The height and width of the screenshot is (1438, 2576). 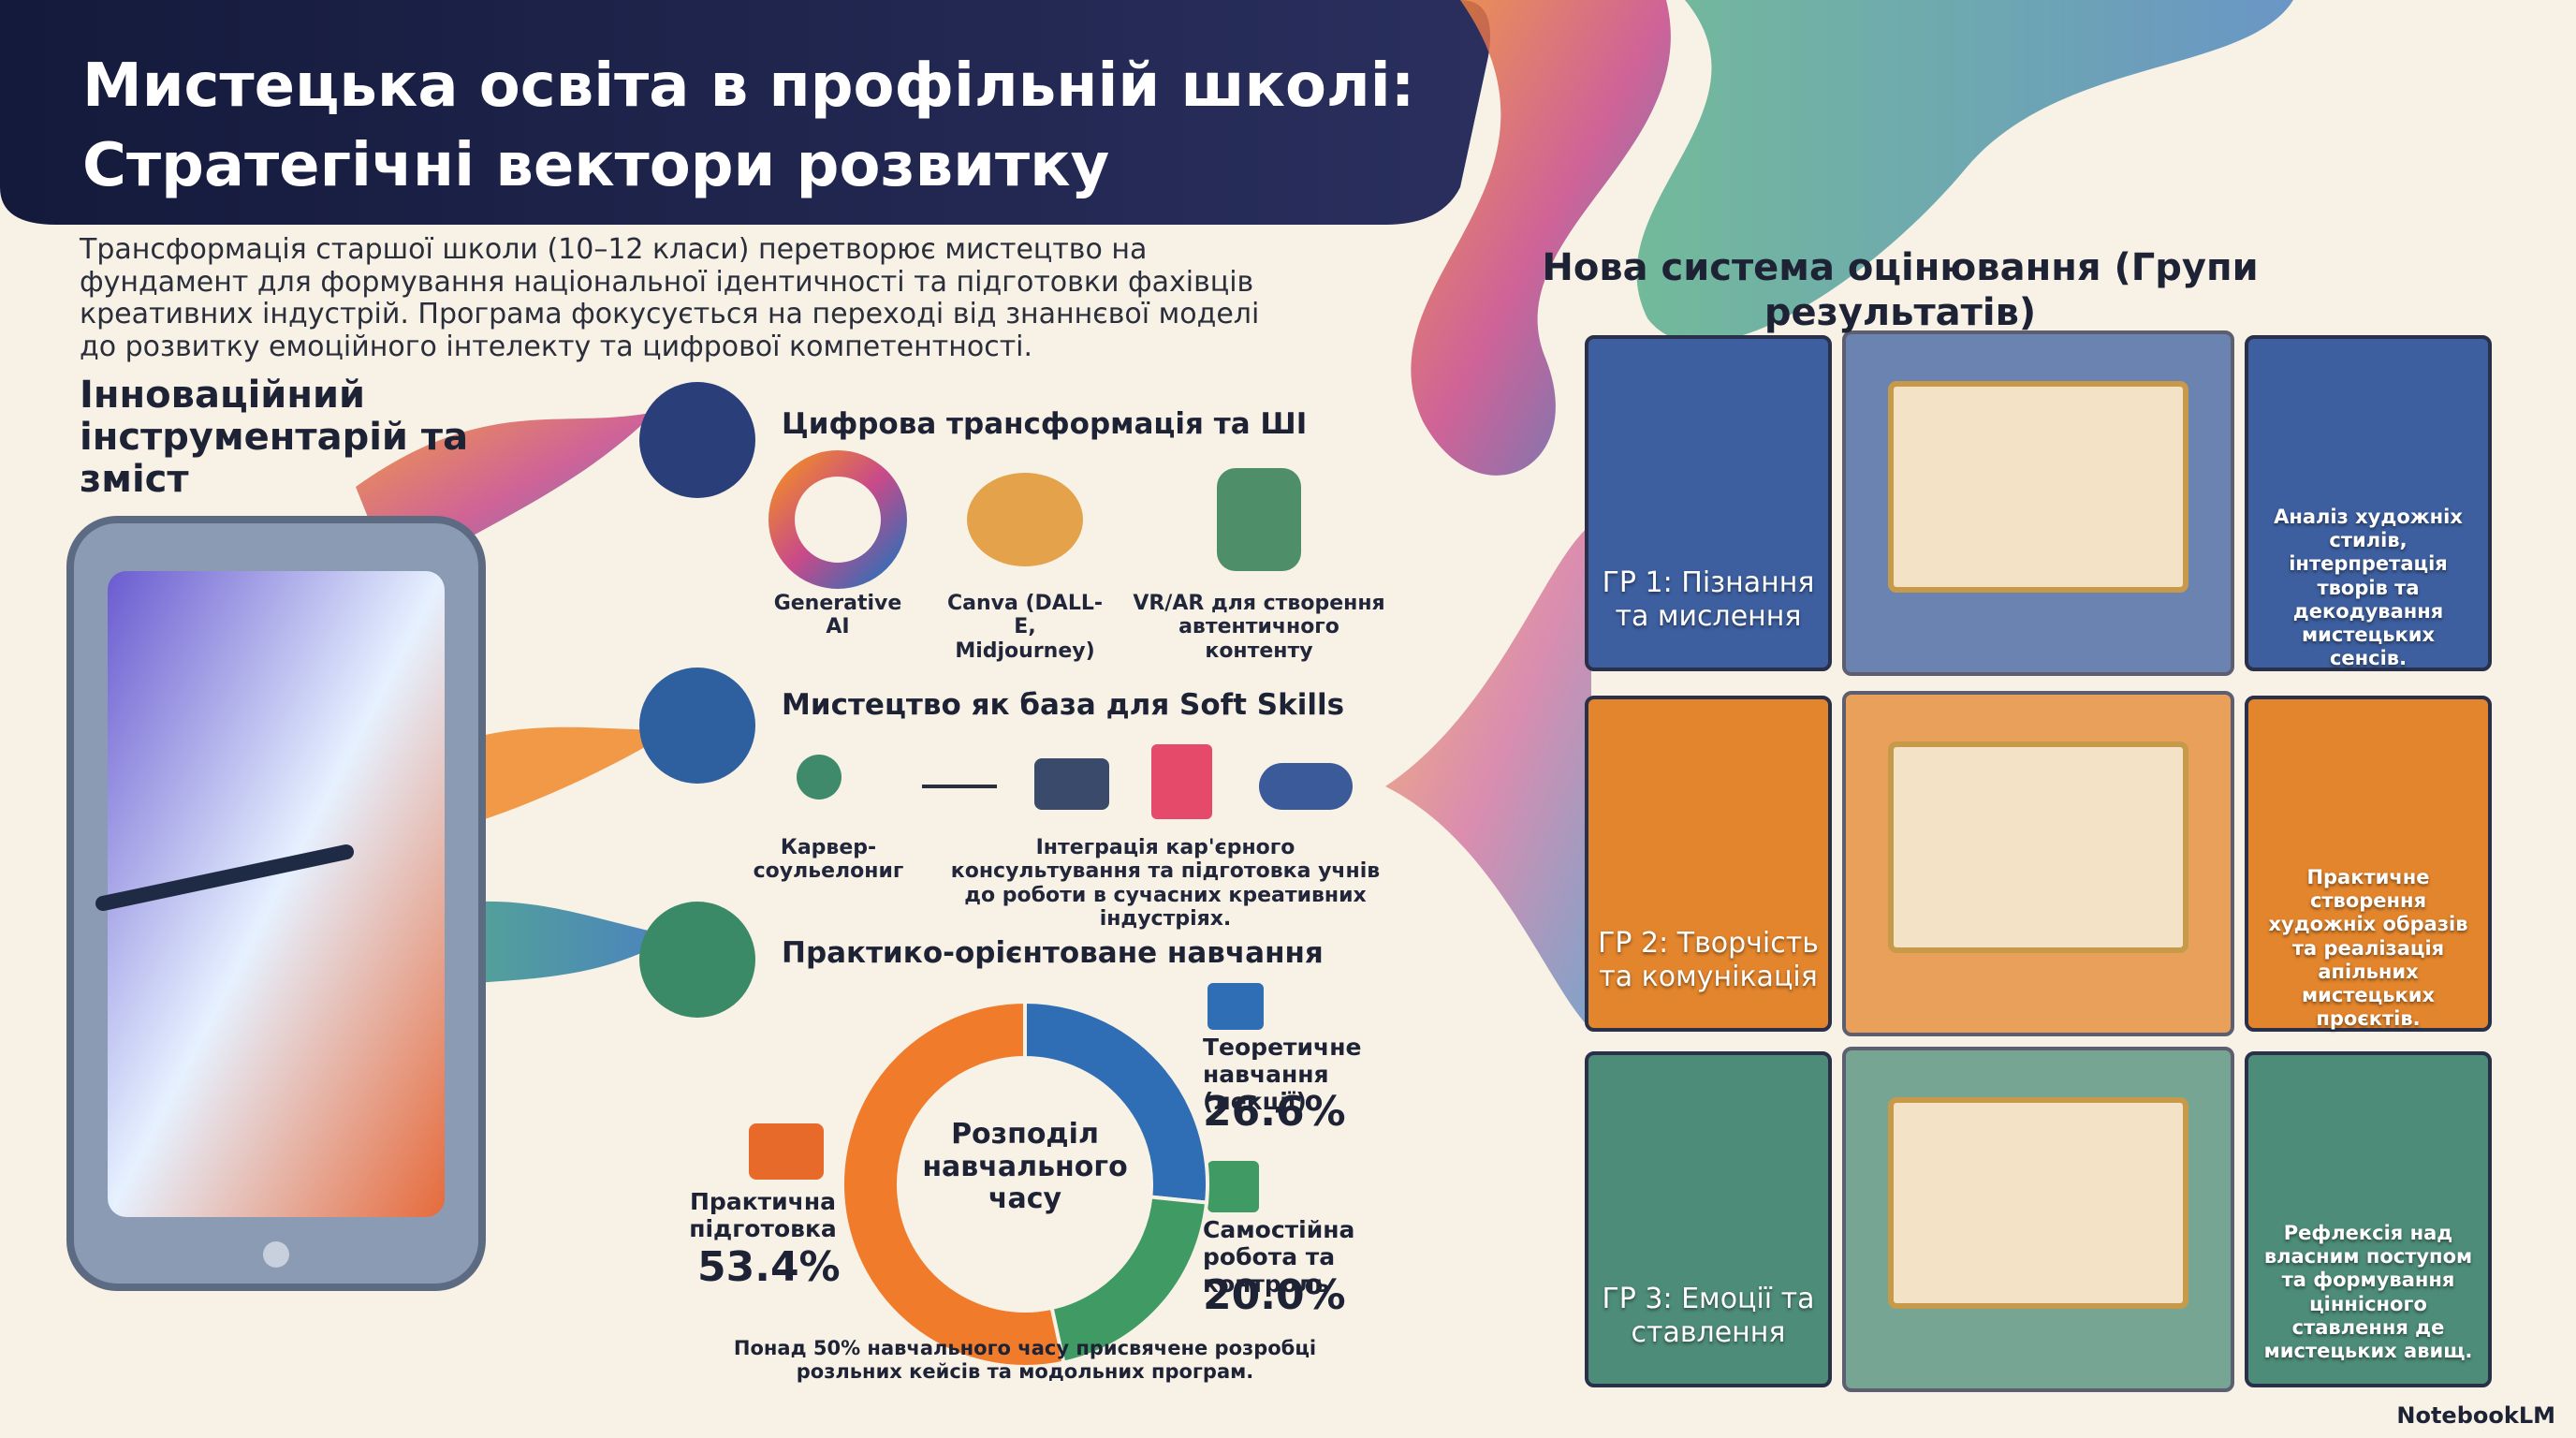 I want to click on tools-heading: Інноваційний інструментарій та зміст, so click(x=274, y=437).